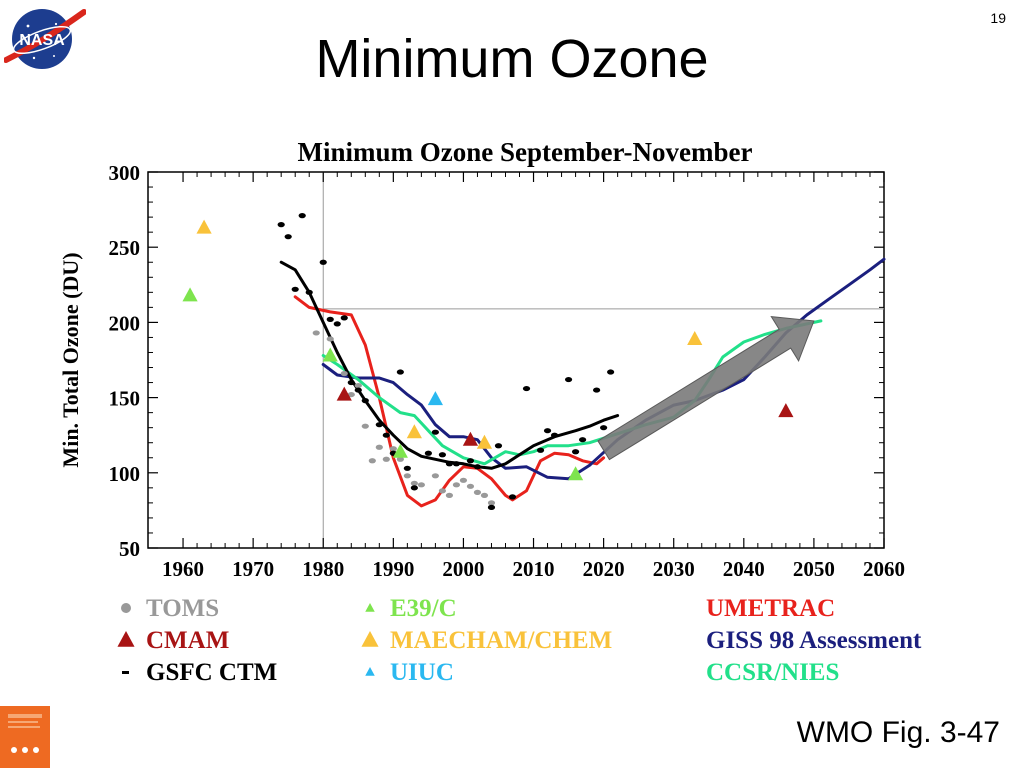 The image size is (1024, 768). I want to click on series-line-umetrac, so click(449, 401).